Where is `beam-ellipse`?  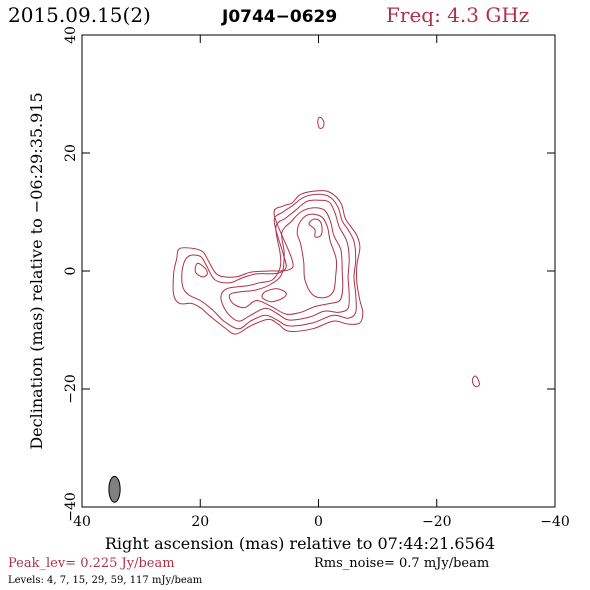
beam-ellipse is located at coordinates (114, 489).